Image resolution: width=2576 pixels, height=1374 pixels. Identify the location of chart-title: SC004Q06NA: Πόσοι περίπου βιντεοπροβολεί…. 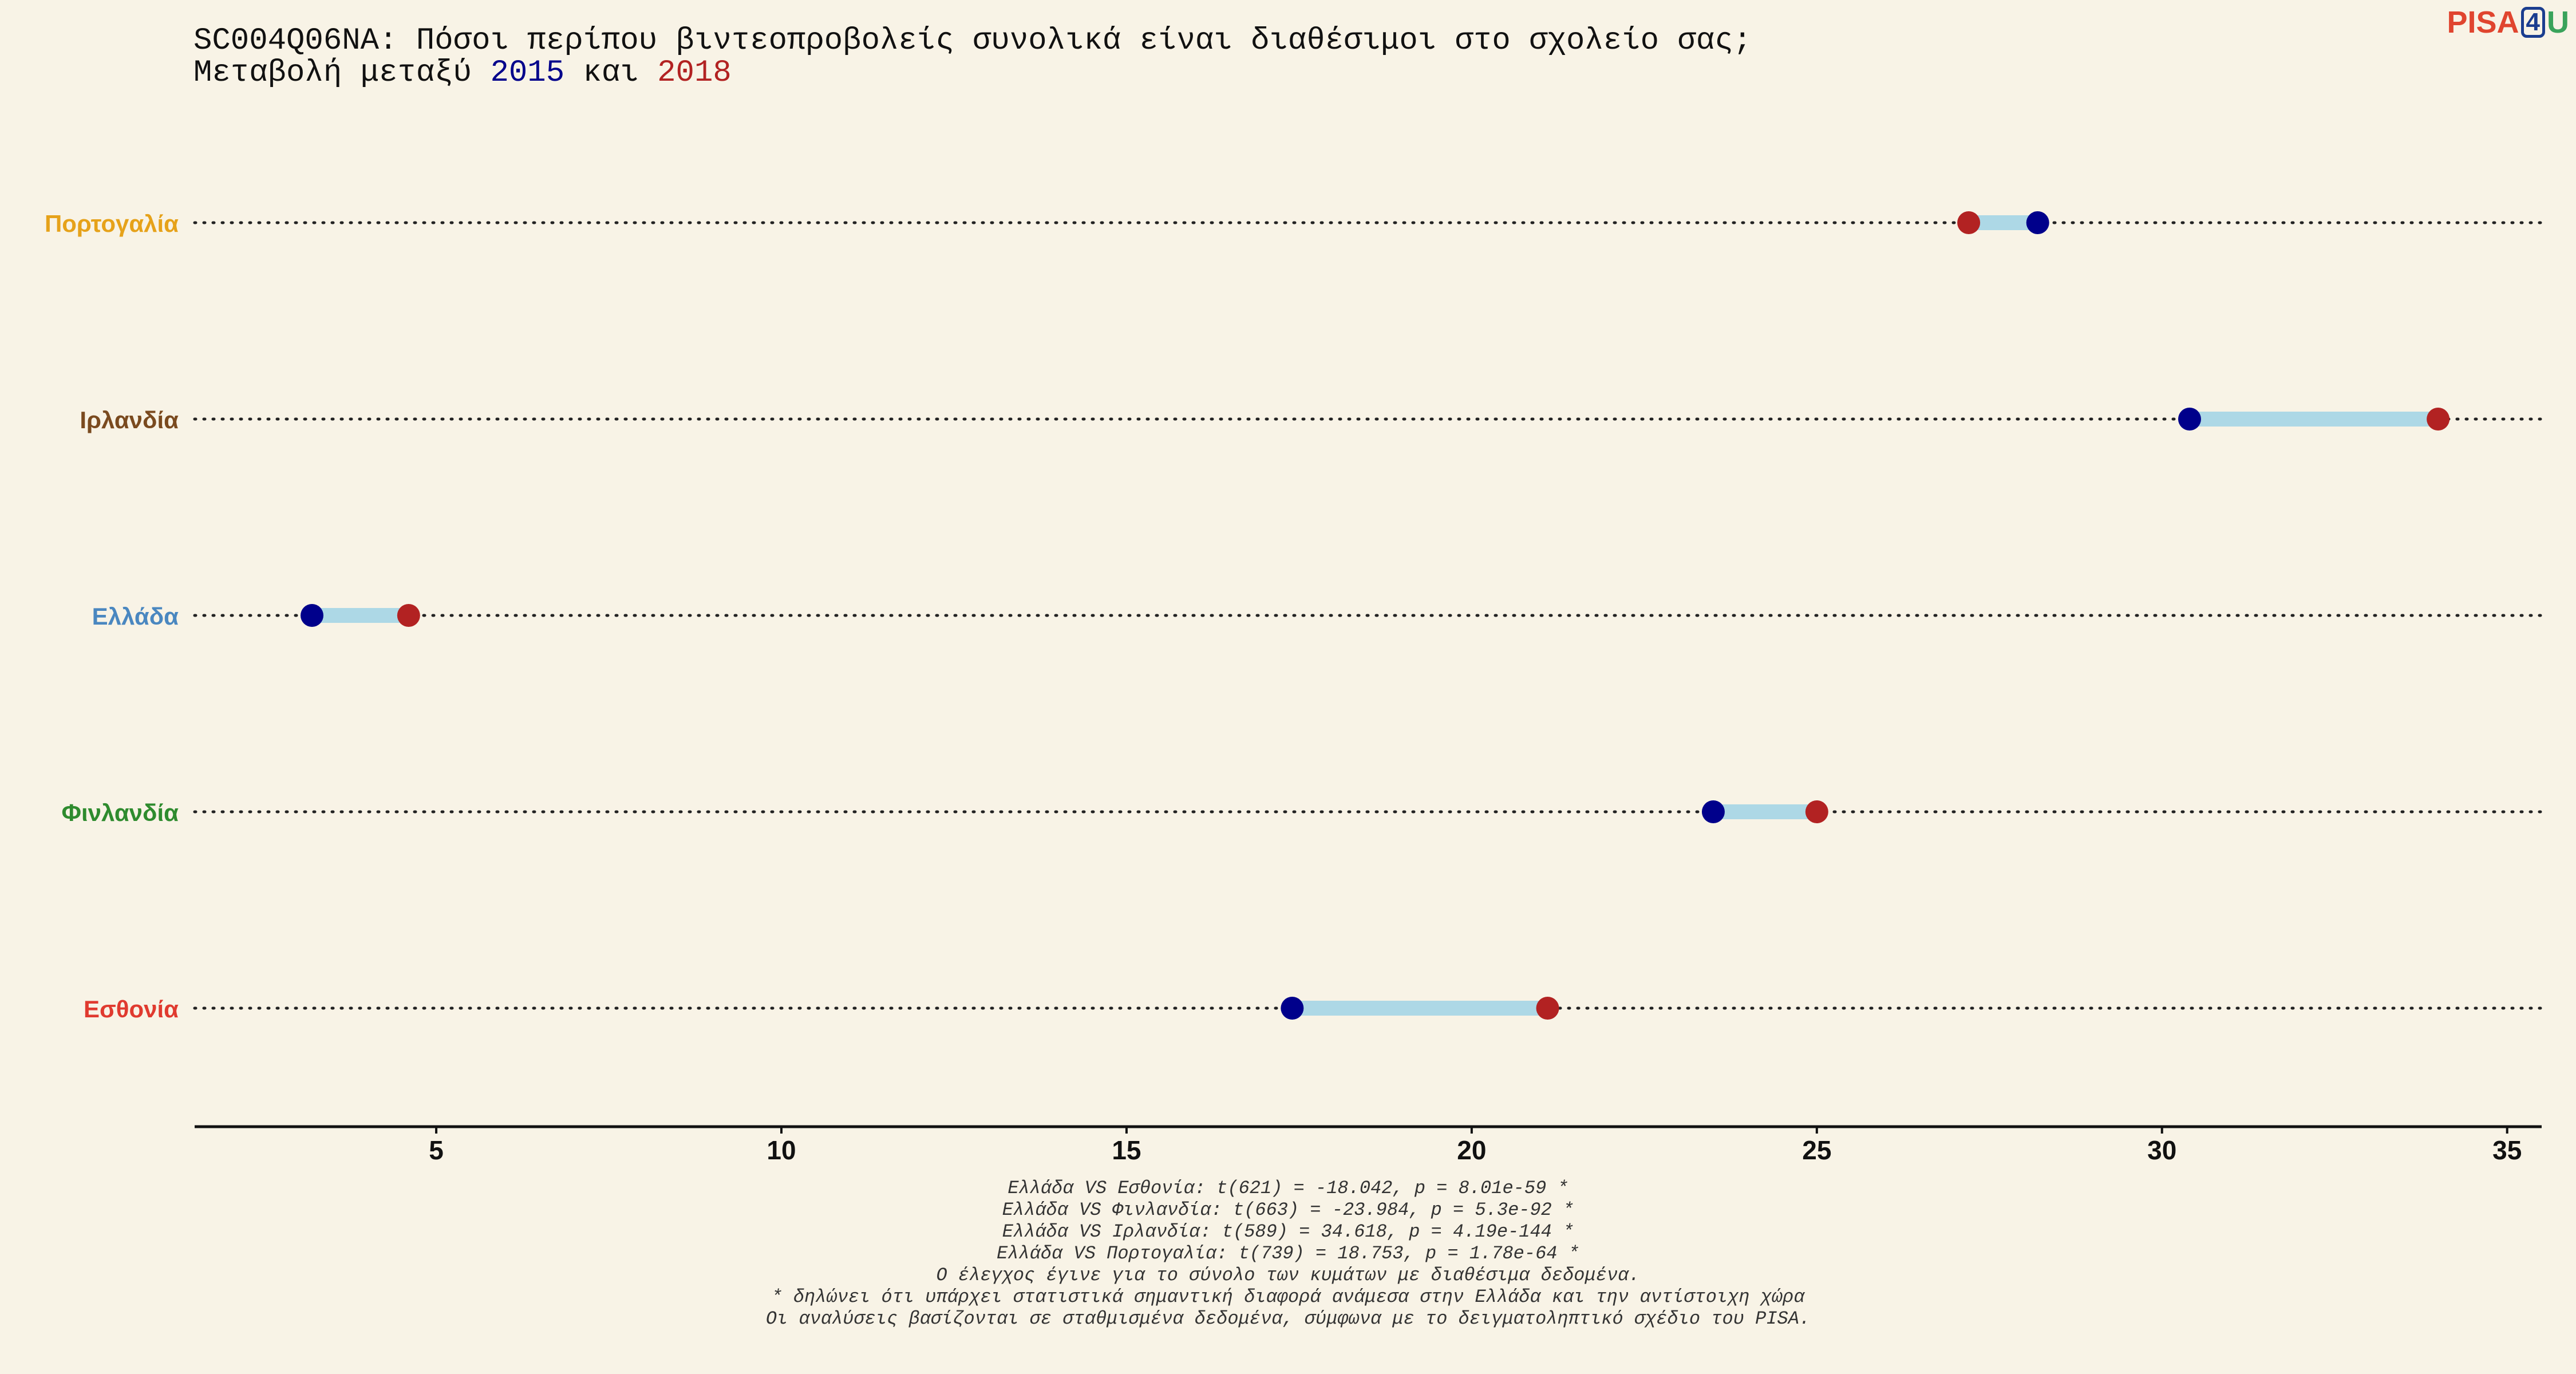
(972, 57).